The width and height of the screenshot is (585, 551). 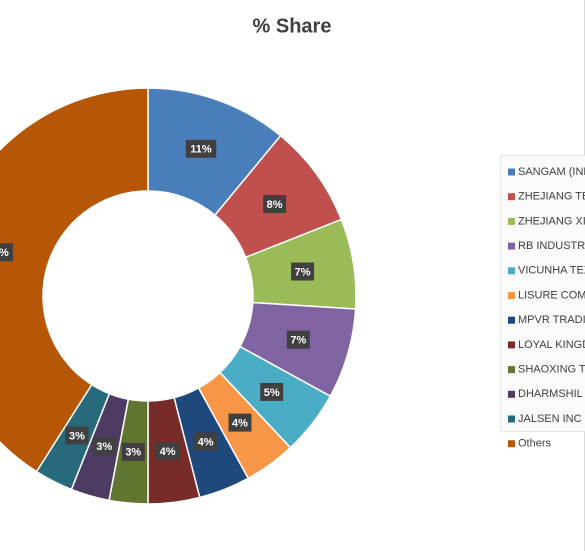 I want to click on data-label: 11%, so click(x=201, y=150).